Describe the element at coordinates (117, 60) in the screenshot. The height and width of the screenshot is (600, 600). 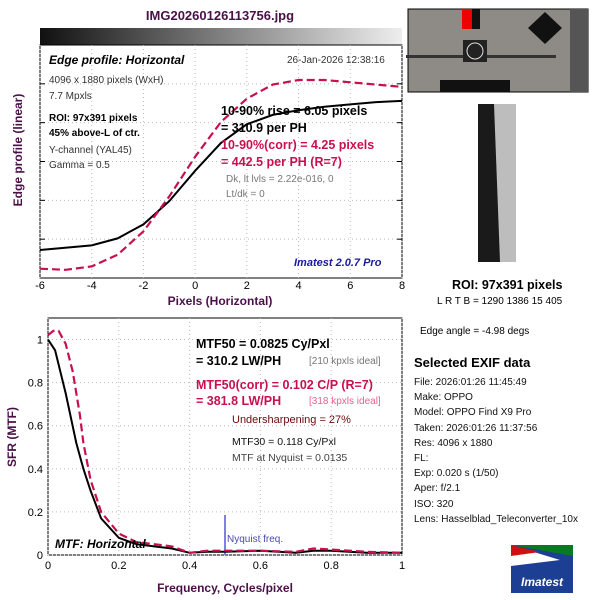
I see `edge-heading: Edge profile: Horizontal` at that location.